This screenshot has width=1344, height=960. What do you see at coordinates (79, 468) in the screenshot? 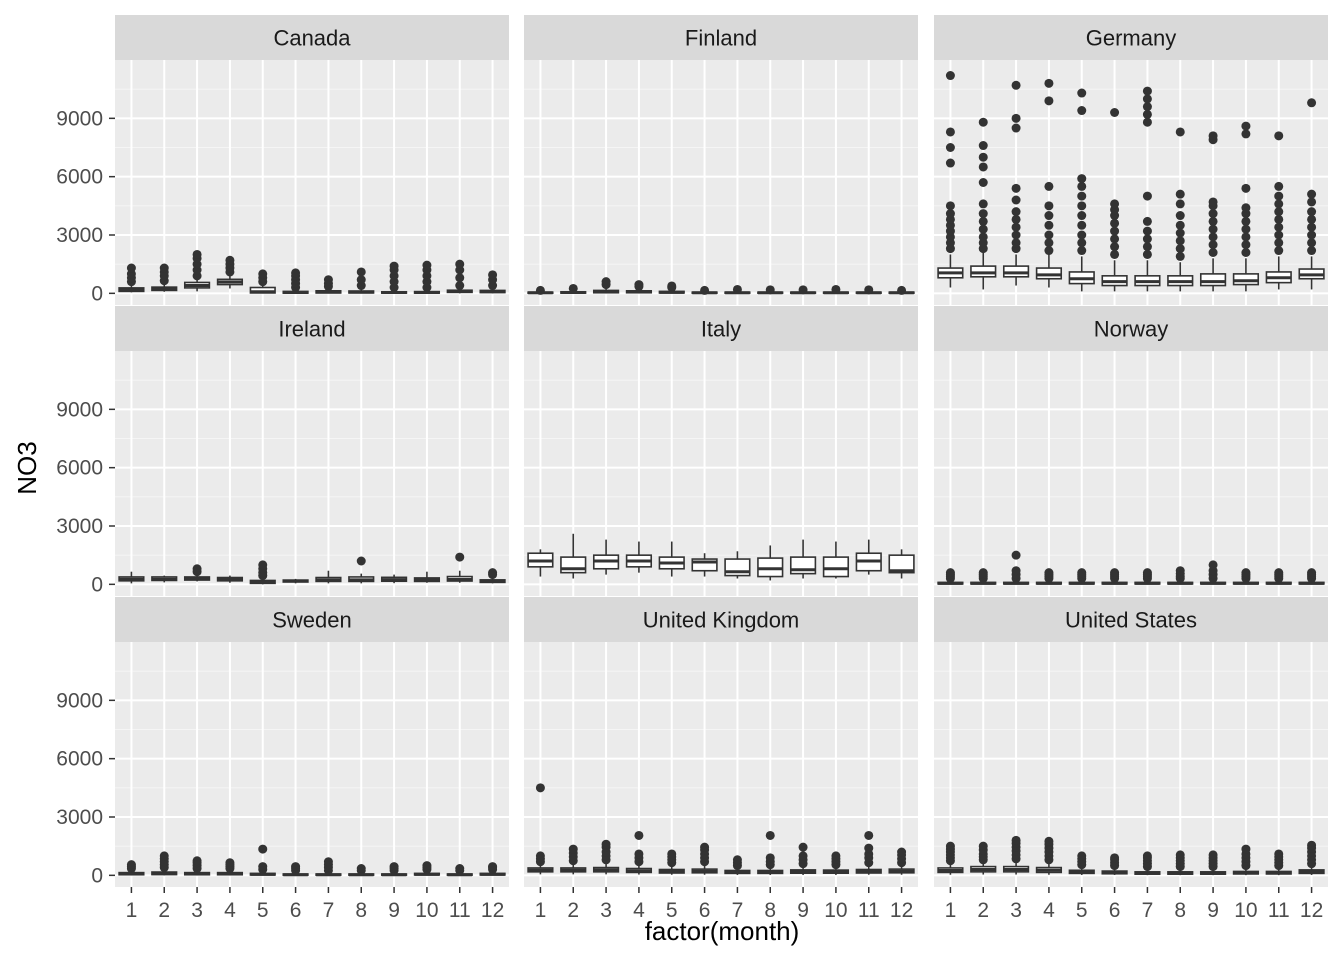
I see `y-tick-label: 6000` at bounding box center [79, 468].